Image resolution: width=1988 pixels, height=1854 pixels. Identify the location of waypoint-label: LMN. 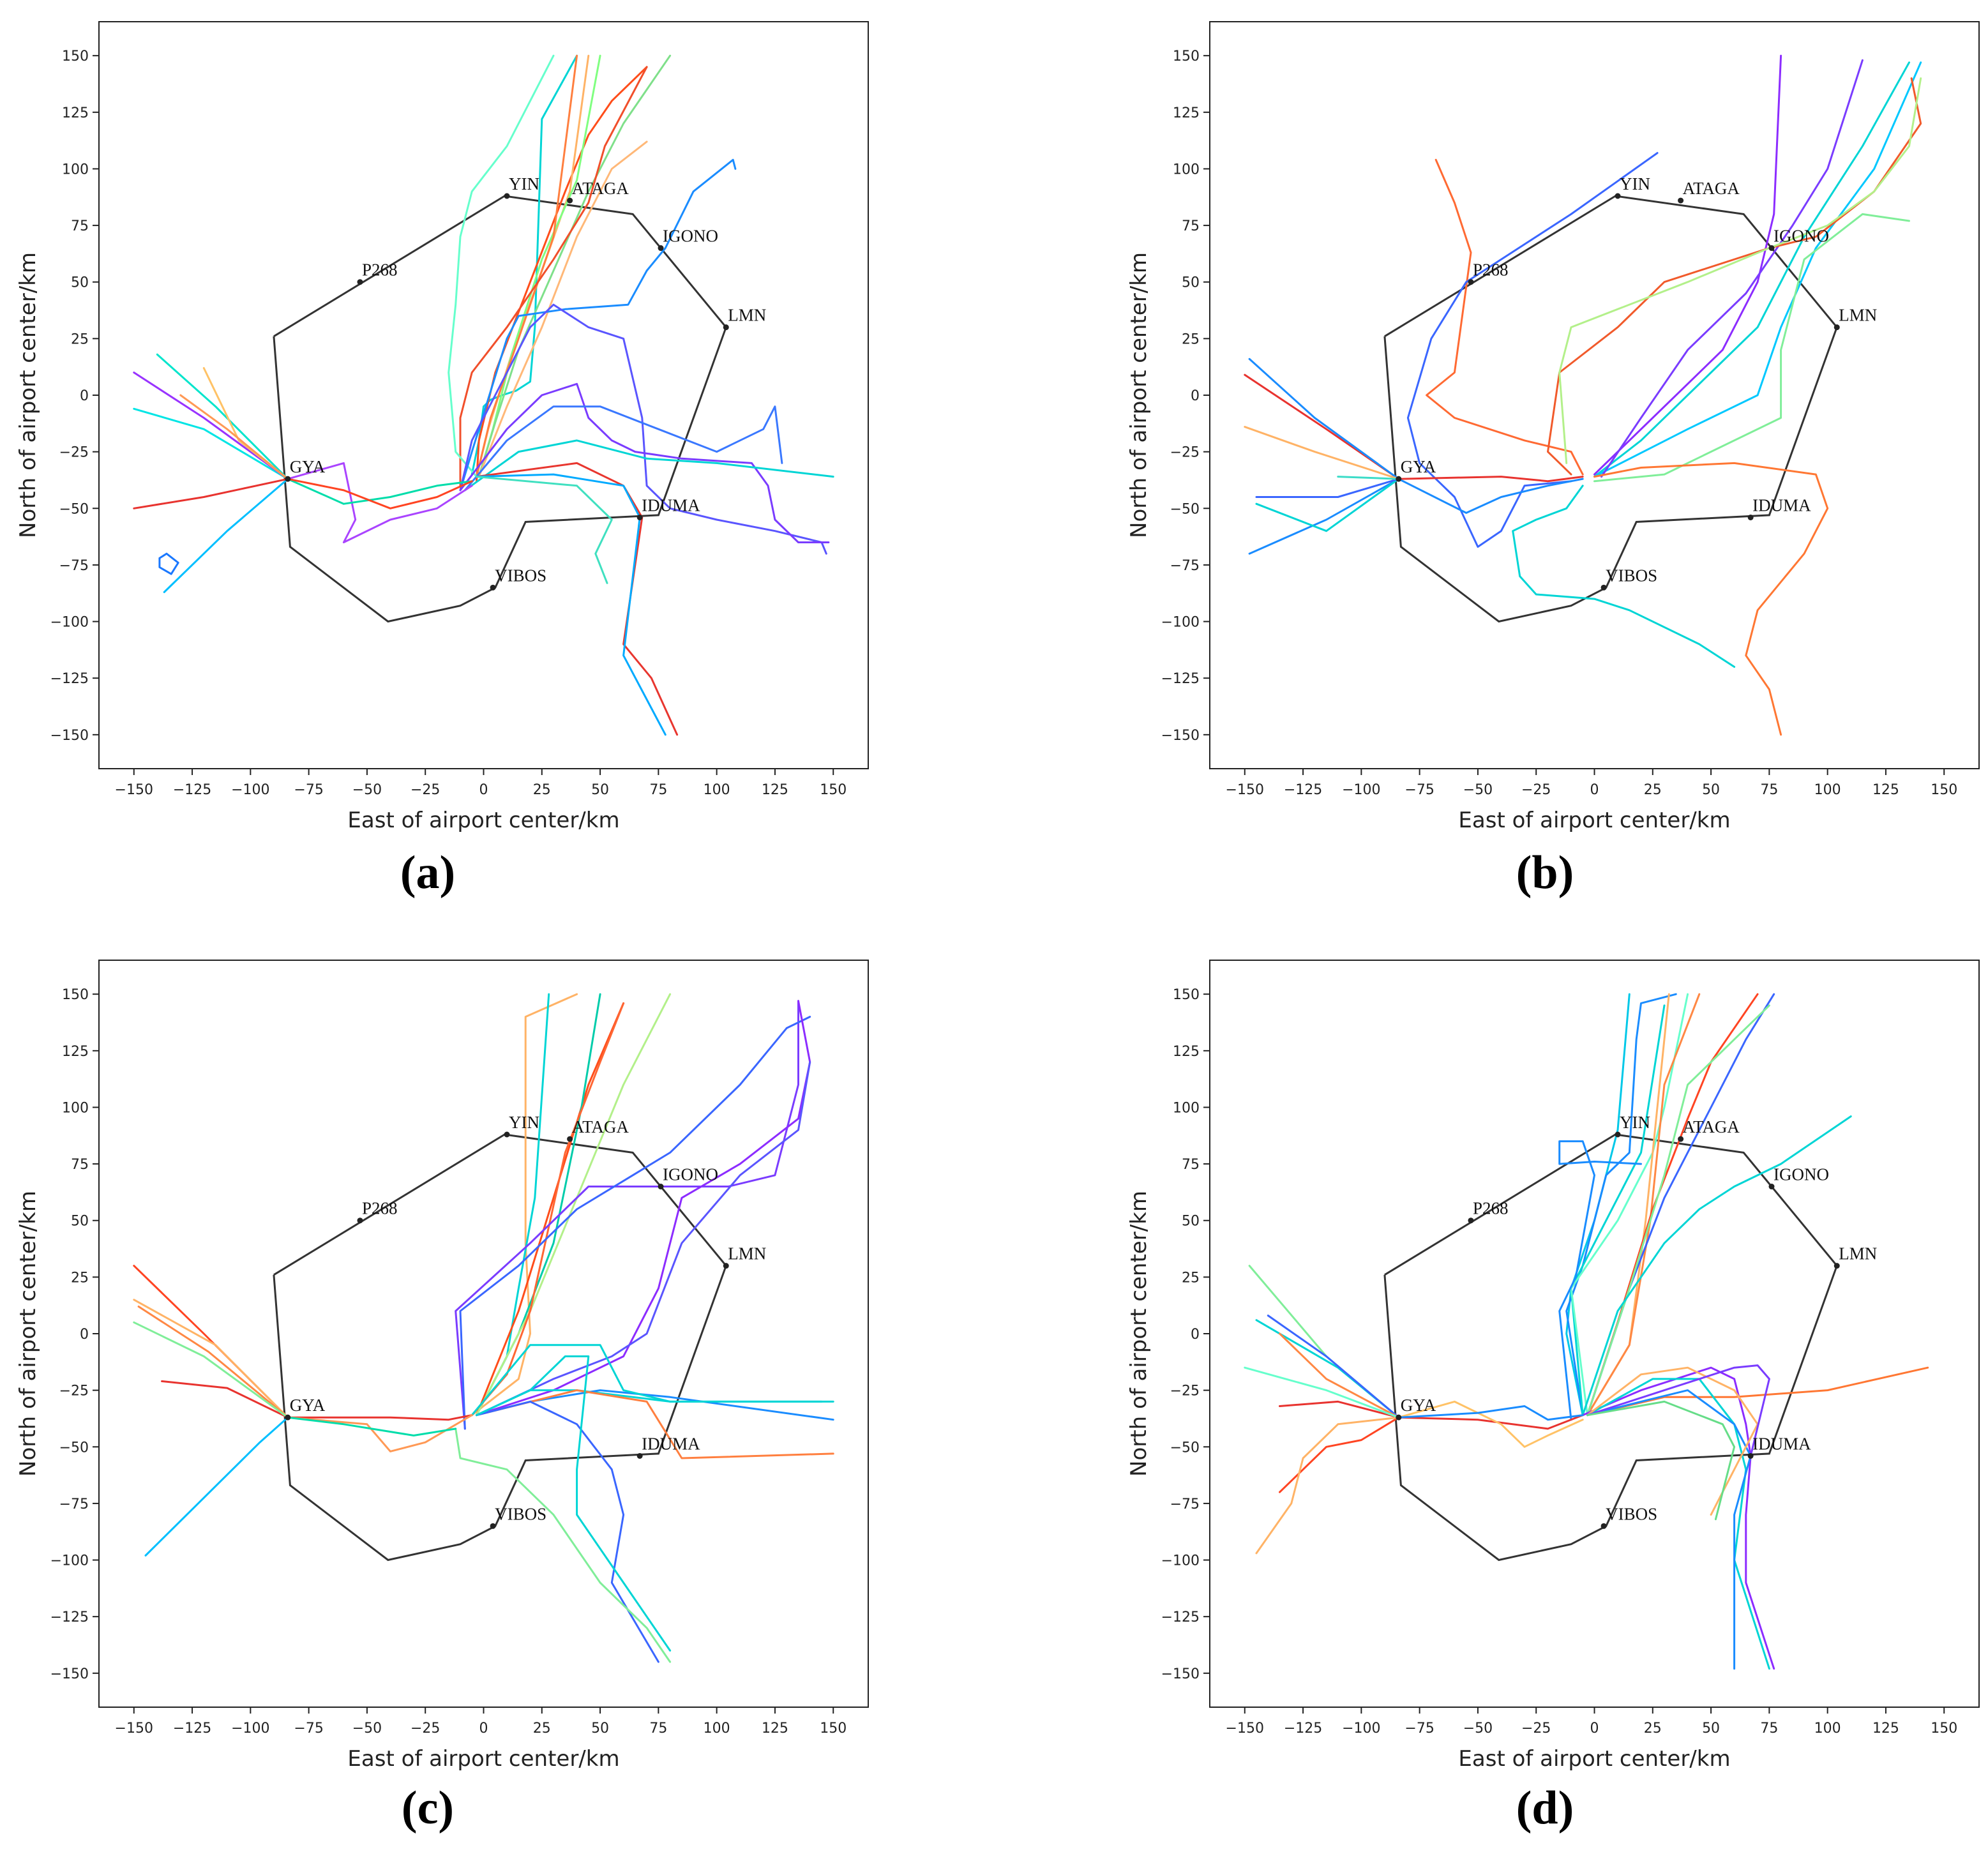
(747, 316).